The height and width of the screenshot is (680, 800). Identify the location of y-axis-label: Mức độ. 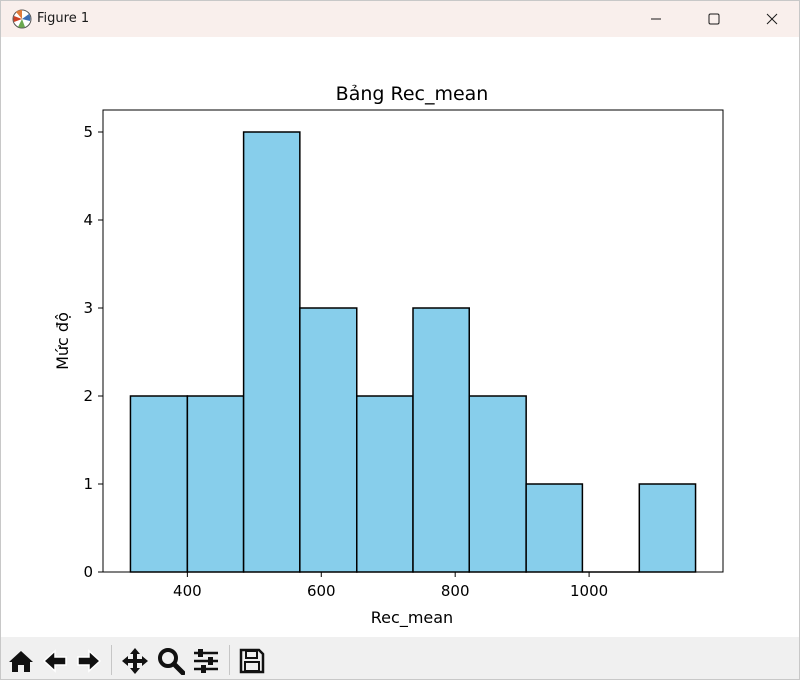
(62, 341).